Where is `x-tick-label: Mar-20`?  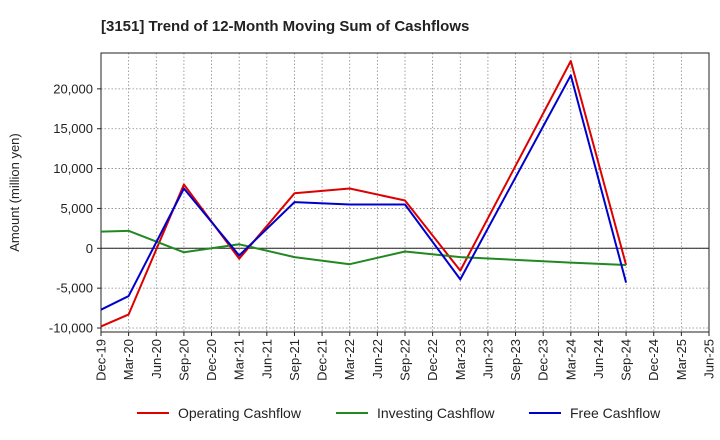
x-tick-label: Mar-20 is located at coordinates (128, 359).